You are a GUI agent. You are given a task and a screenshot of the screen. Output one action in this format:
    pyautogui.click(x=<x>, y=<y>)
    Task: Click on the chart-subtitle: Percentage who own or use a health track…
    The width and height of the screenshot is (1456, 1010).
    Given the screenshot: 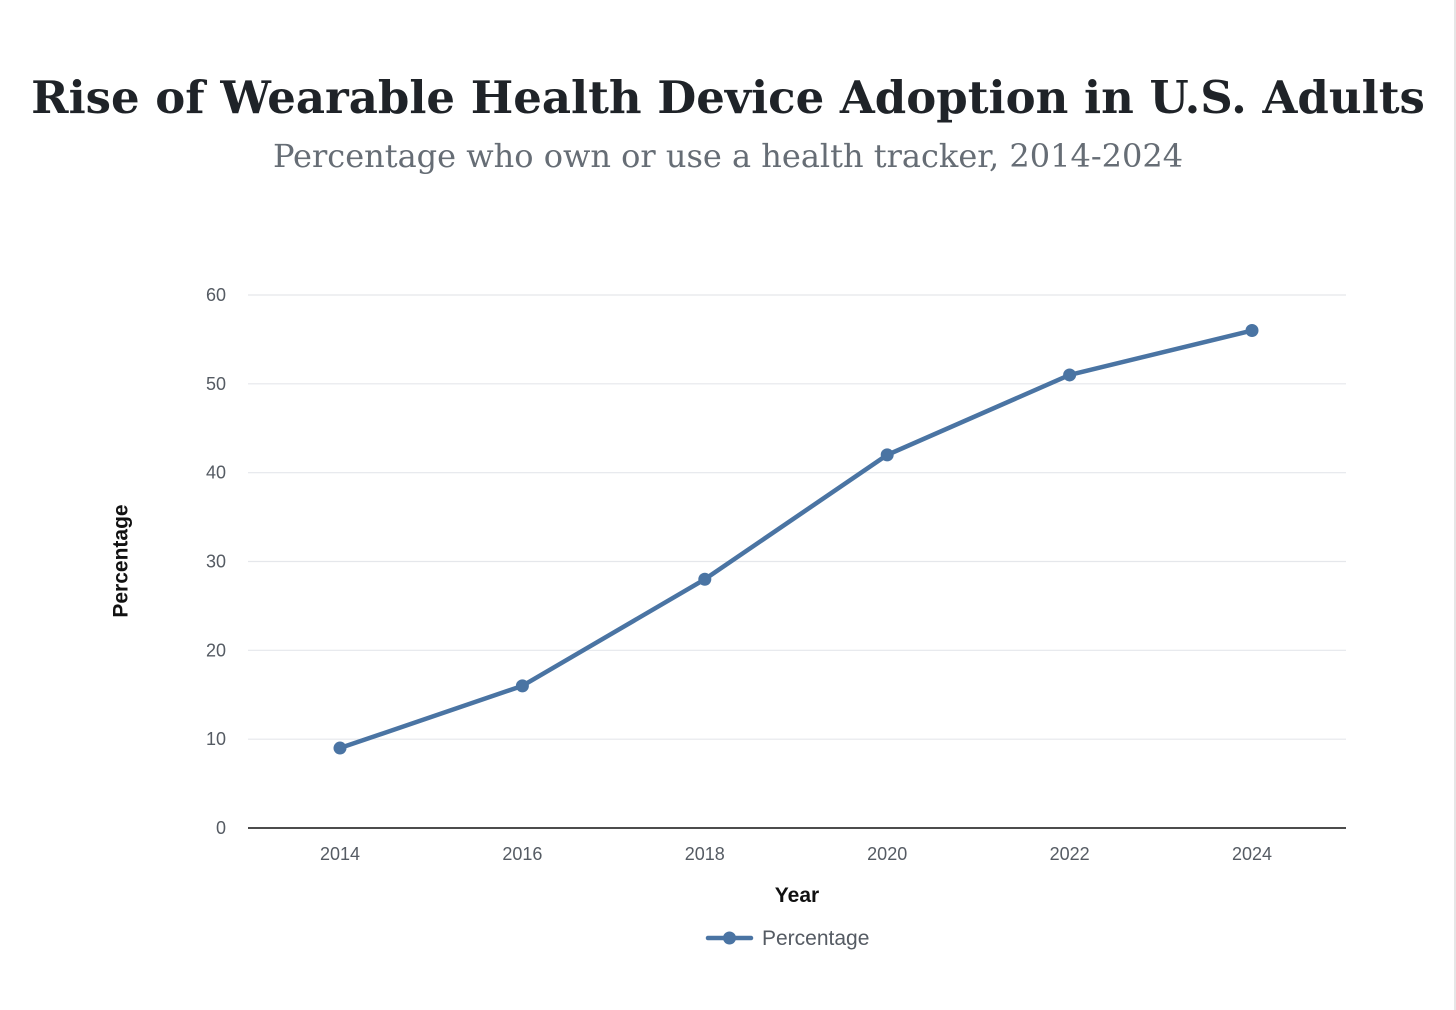 What is the action you would take?
    pyautogui.click(x=728, y=156)
    